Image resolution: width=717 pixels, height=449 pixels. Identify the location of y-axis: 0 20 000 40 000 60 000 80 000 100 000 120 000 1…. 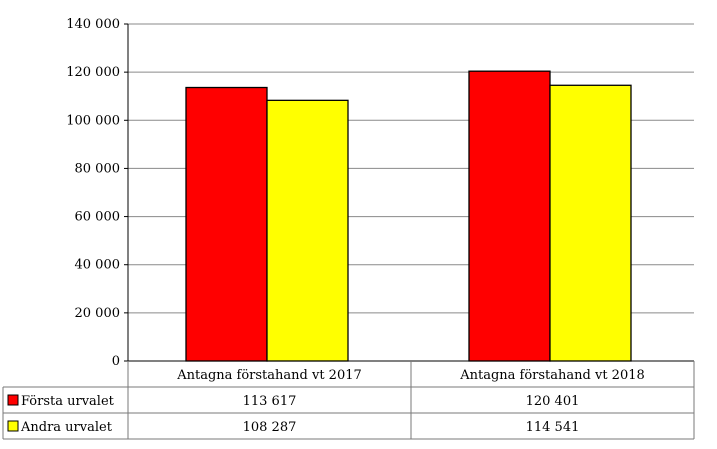
(97, 193).